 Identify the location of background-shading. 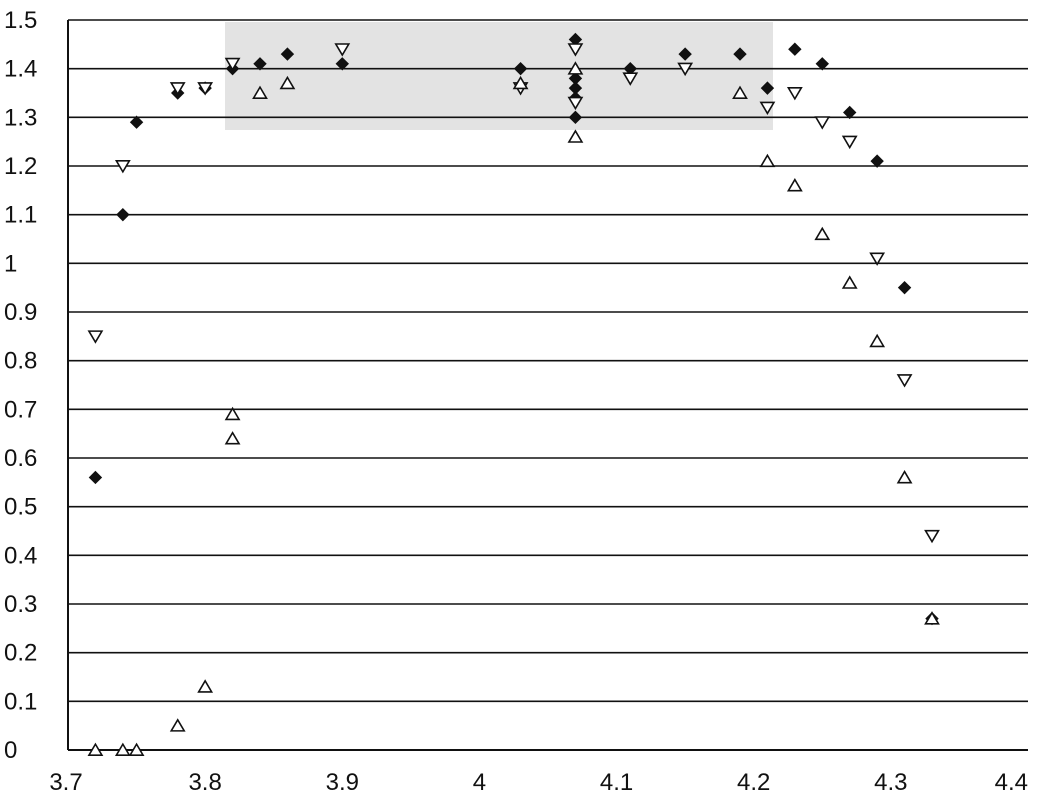
(499, 76).